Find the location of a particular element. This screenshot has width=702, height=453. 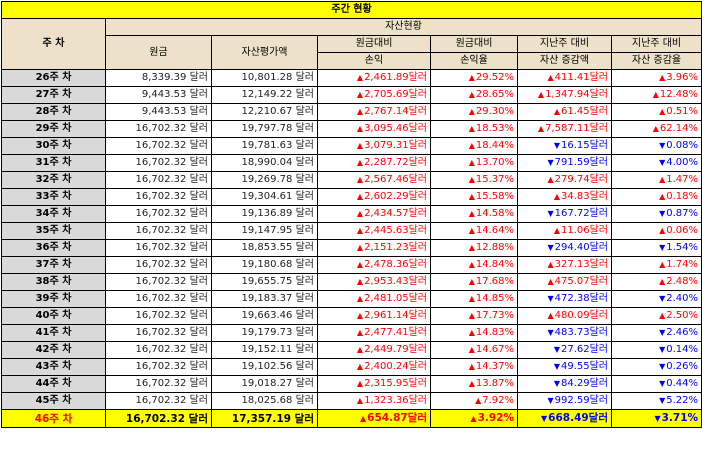

asset-value-cell: 18,853.55 달러 is located at coordinates (264, 248).